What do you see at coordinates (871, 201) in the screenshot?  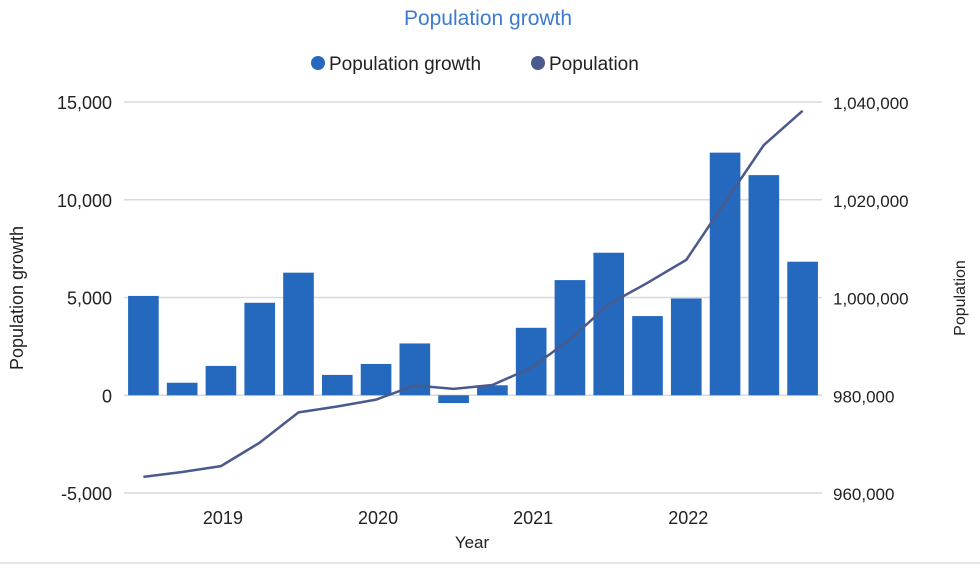 I see `right-tick-label: 1,020,000` at bounding box center [871, 201].